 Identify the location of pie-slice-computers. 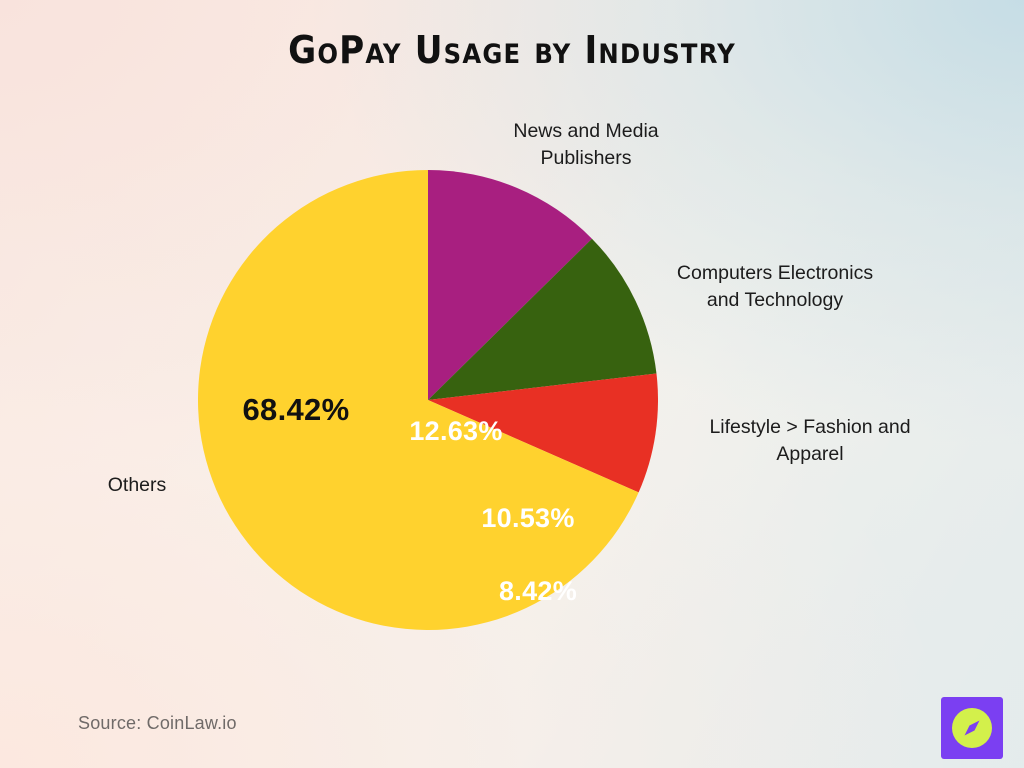
(542, 319).